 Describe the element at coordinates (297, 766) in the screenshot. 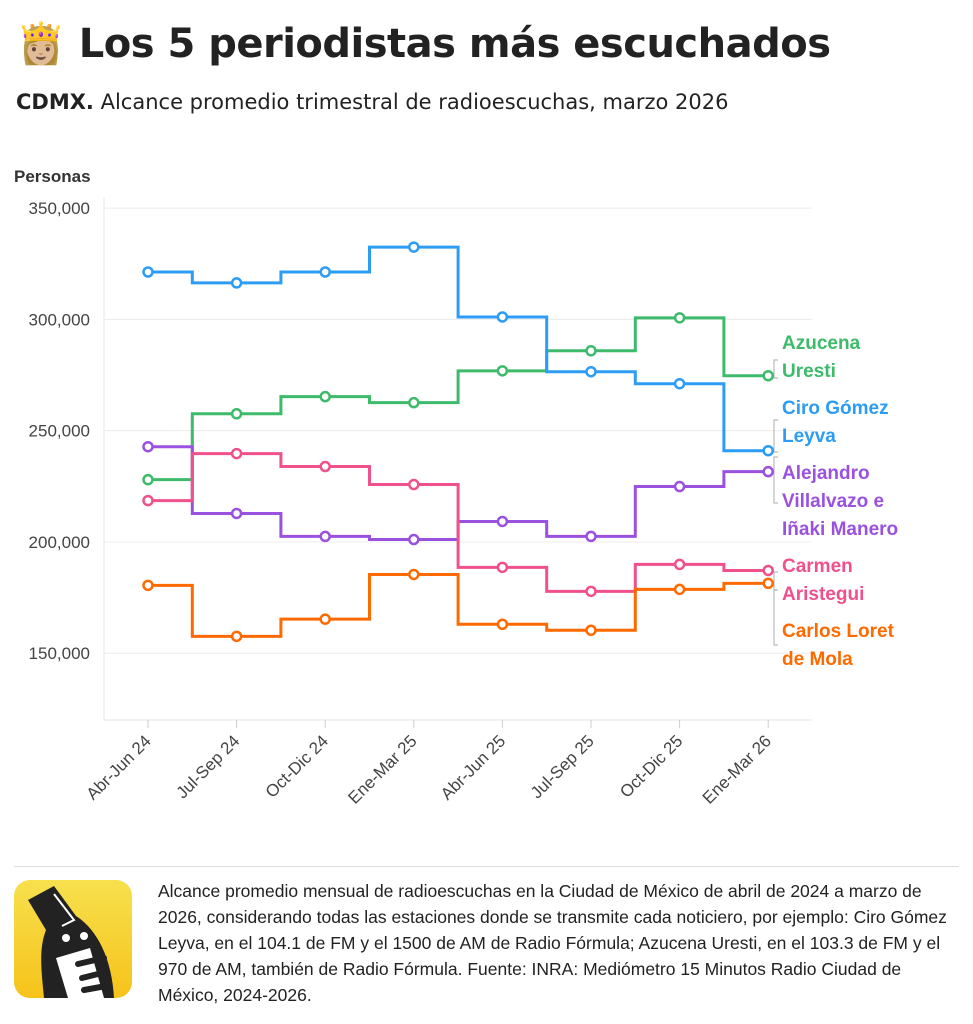

I see `x-tick-label: Oct-Dic 24` at that location.